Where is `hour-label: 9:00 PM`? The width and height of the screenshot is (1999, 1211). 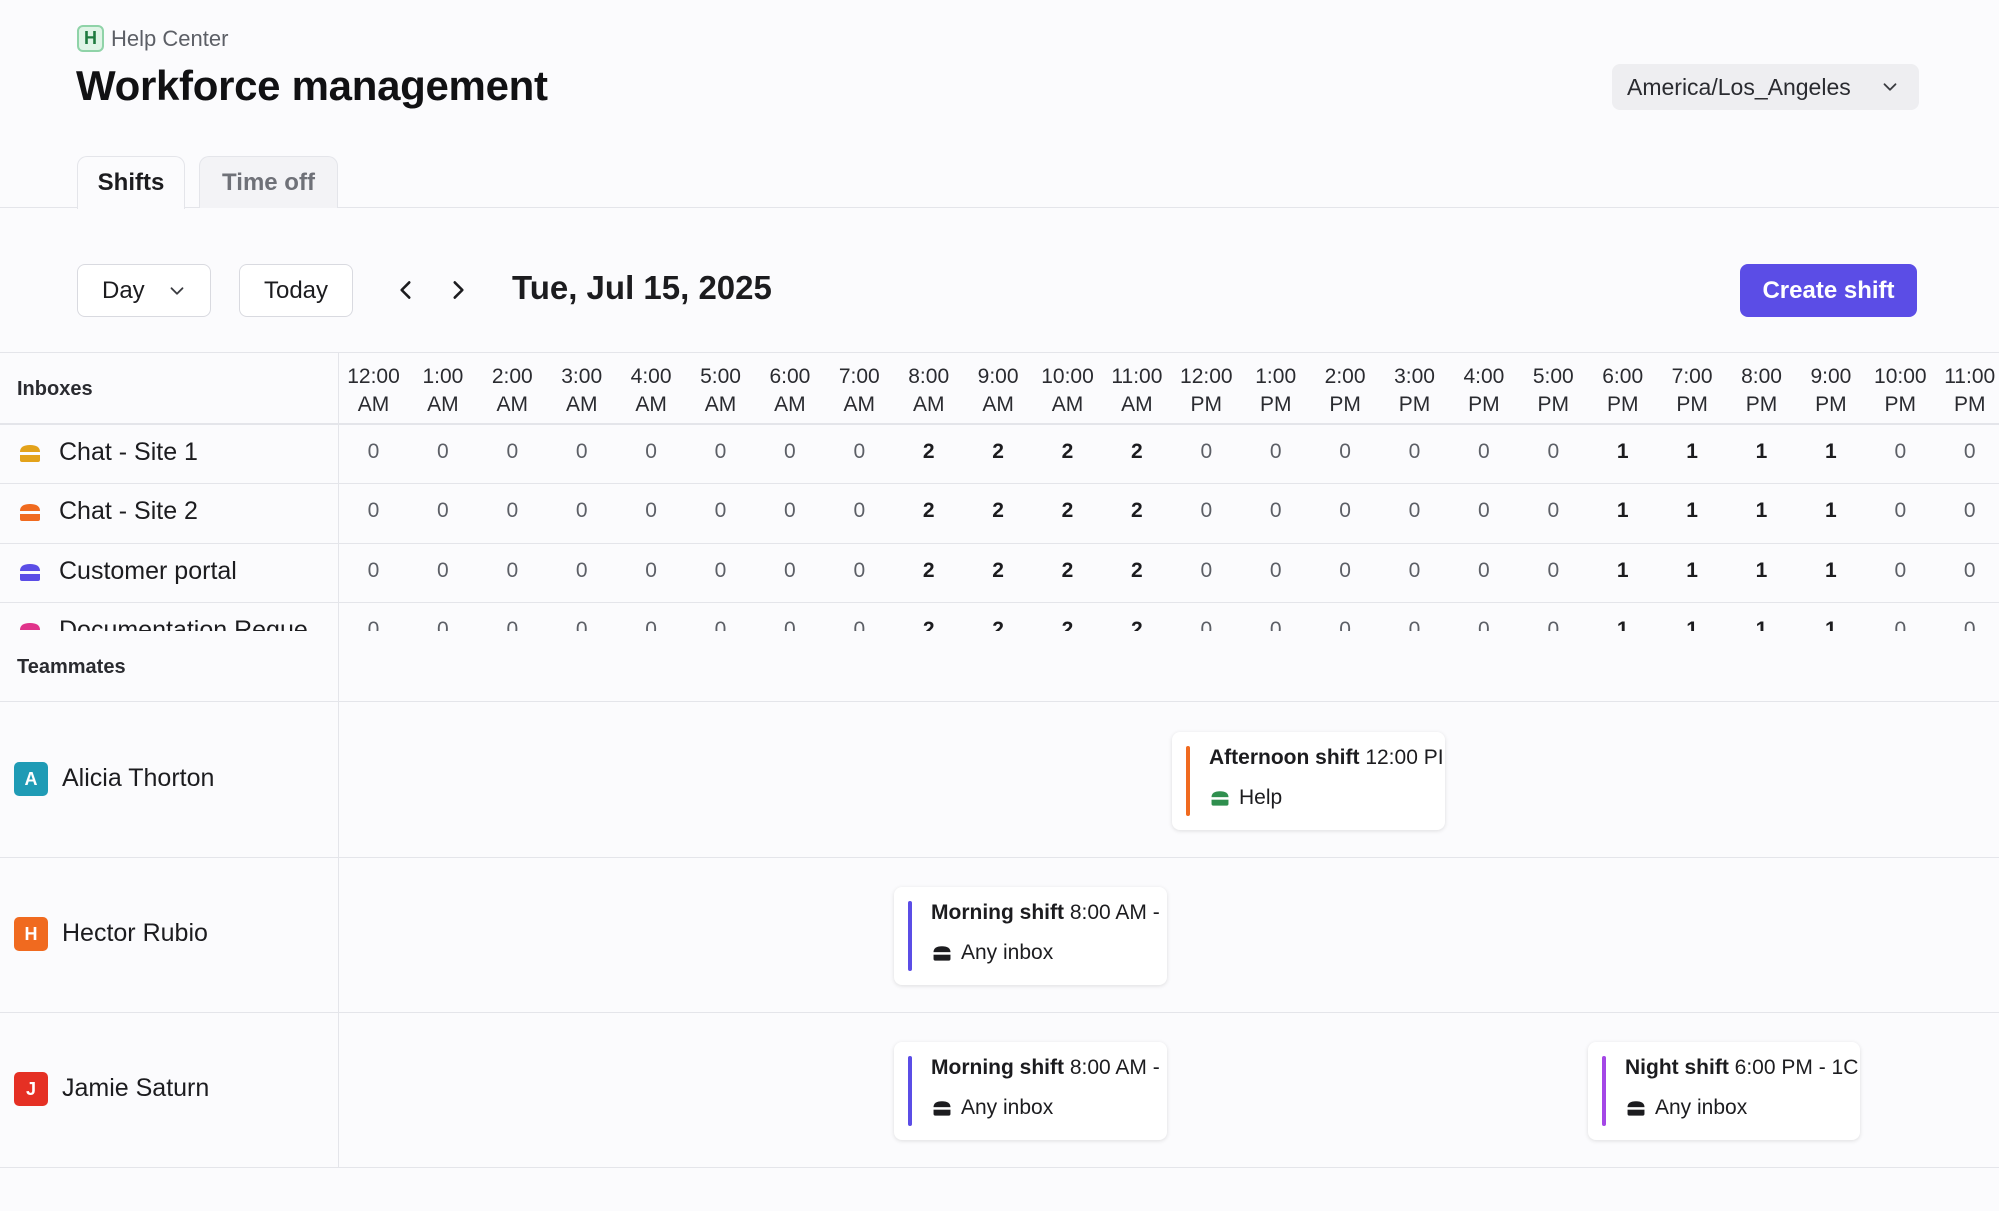
hour-label: 9:00 PM is located at coordinates (1830, 391).